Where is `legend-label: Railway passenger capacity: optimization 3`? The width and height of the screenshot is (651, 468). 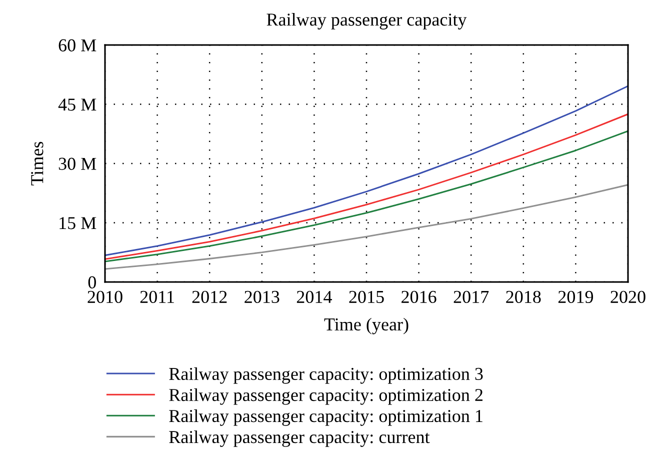
legend-label: Railway passenger capacity: optimization 3 is located at coordinates (326, 375).